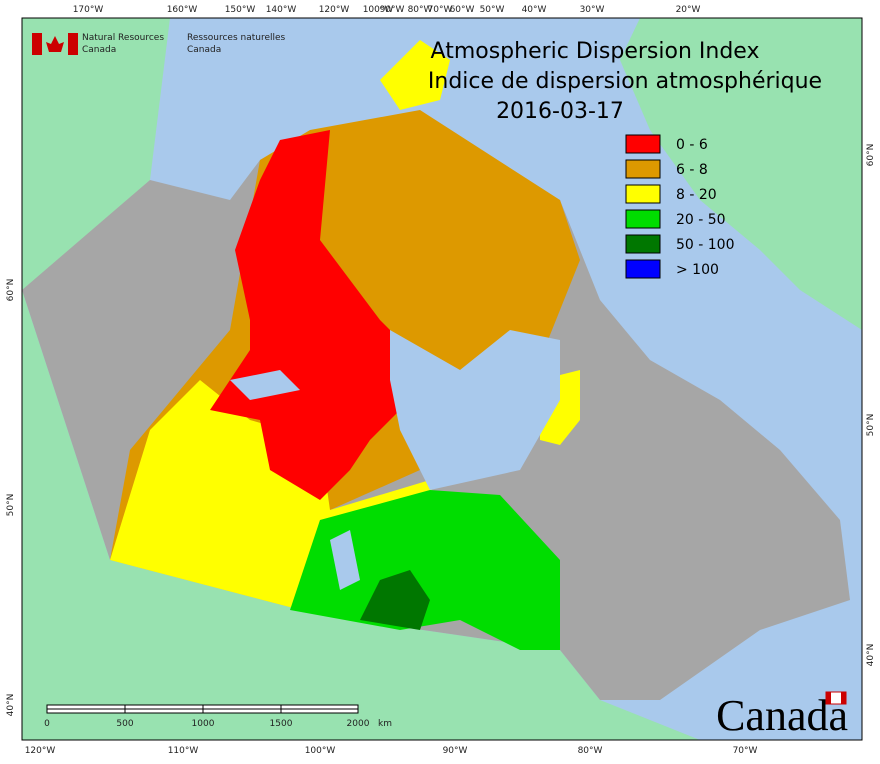  What do you see at coordinates (696, 195) in the screenshot?
I see `legend-label: 8 - 20` at bounding box center [696, 195].